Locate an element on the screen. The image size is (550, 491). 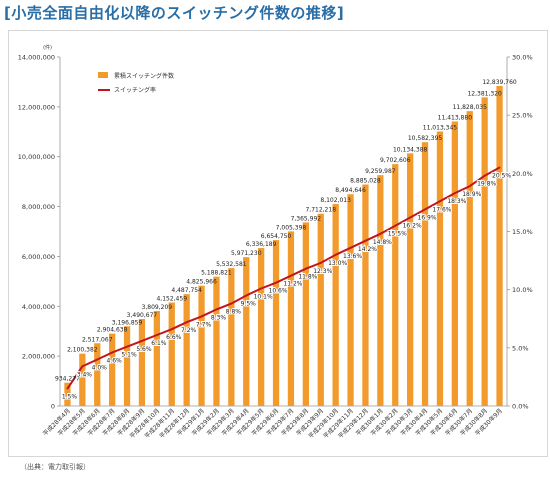
y-right-tick-label: 20.0% is located at coordinates (522, 174).